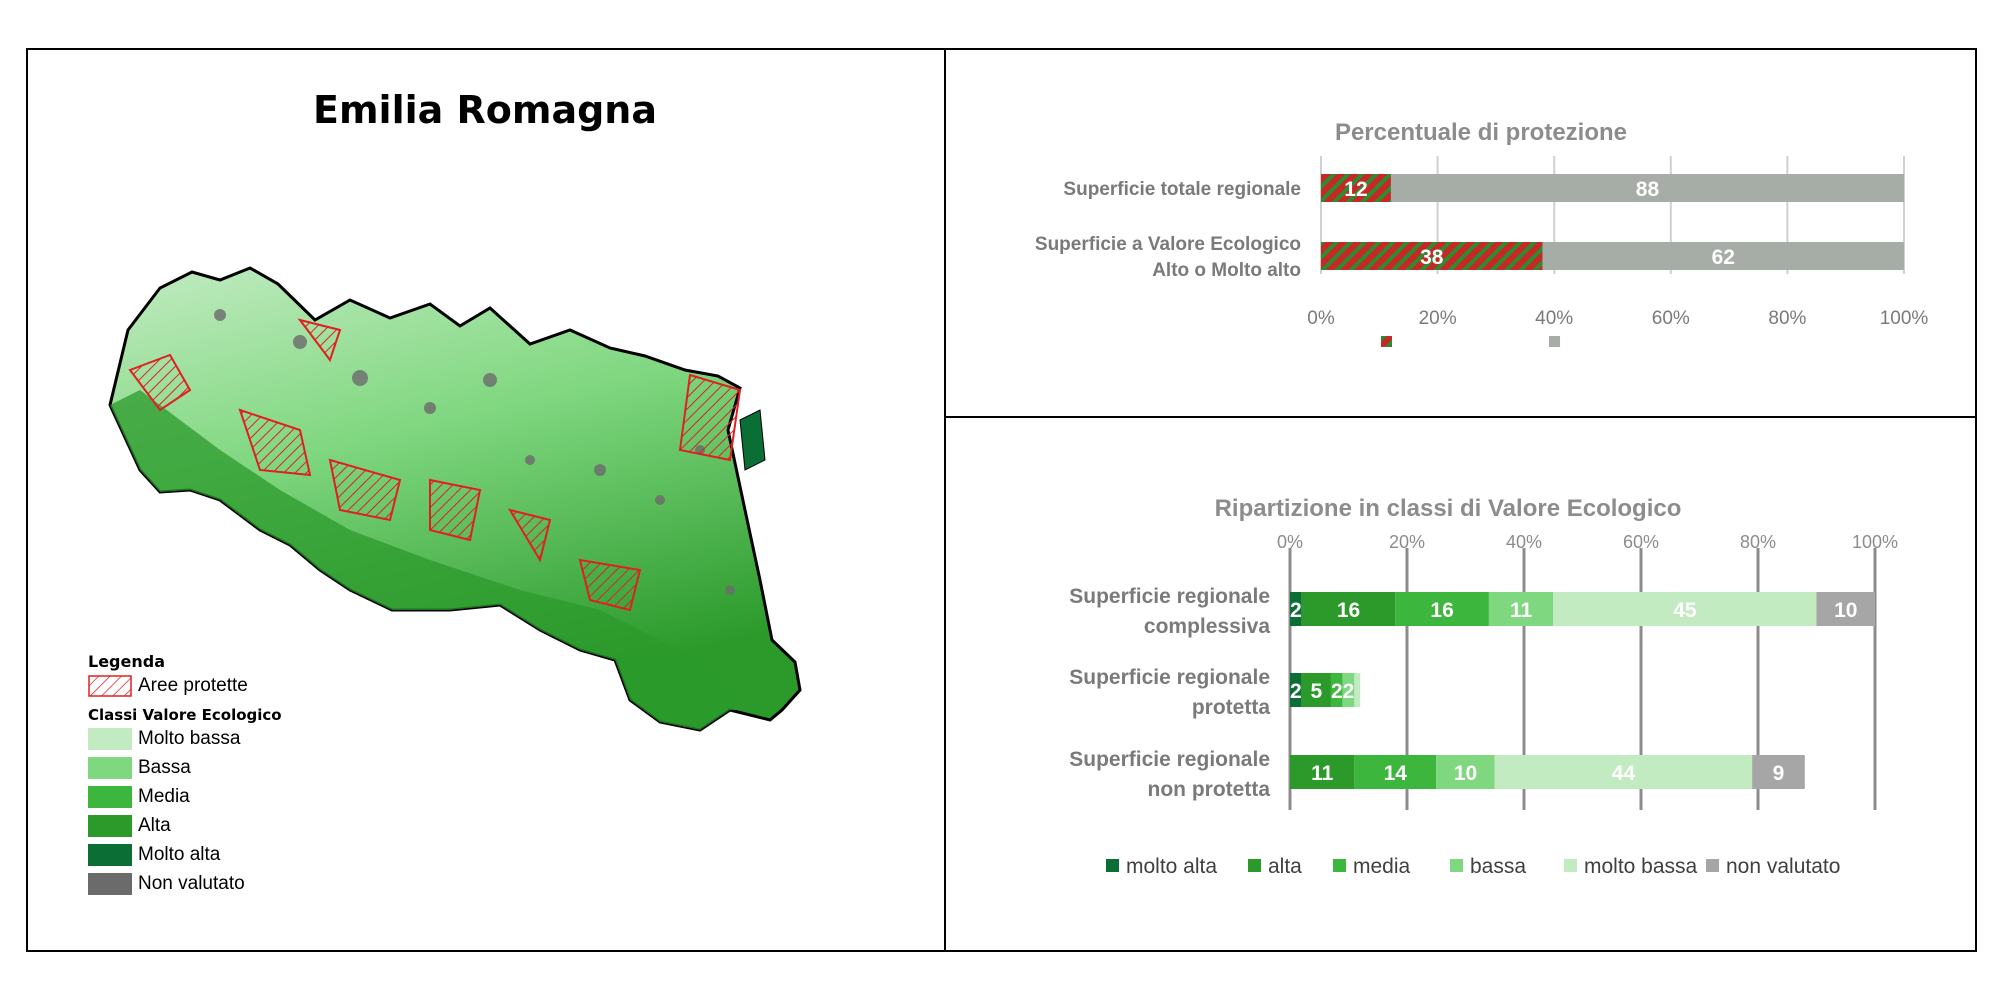 This screenshot has width=2003, height=1002. Describe the element at coordinates (185, 715) in the screenshot. I see `classes-title: Classi Valore Ecologico` at that location.